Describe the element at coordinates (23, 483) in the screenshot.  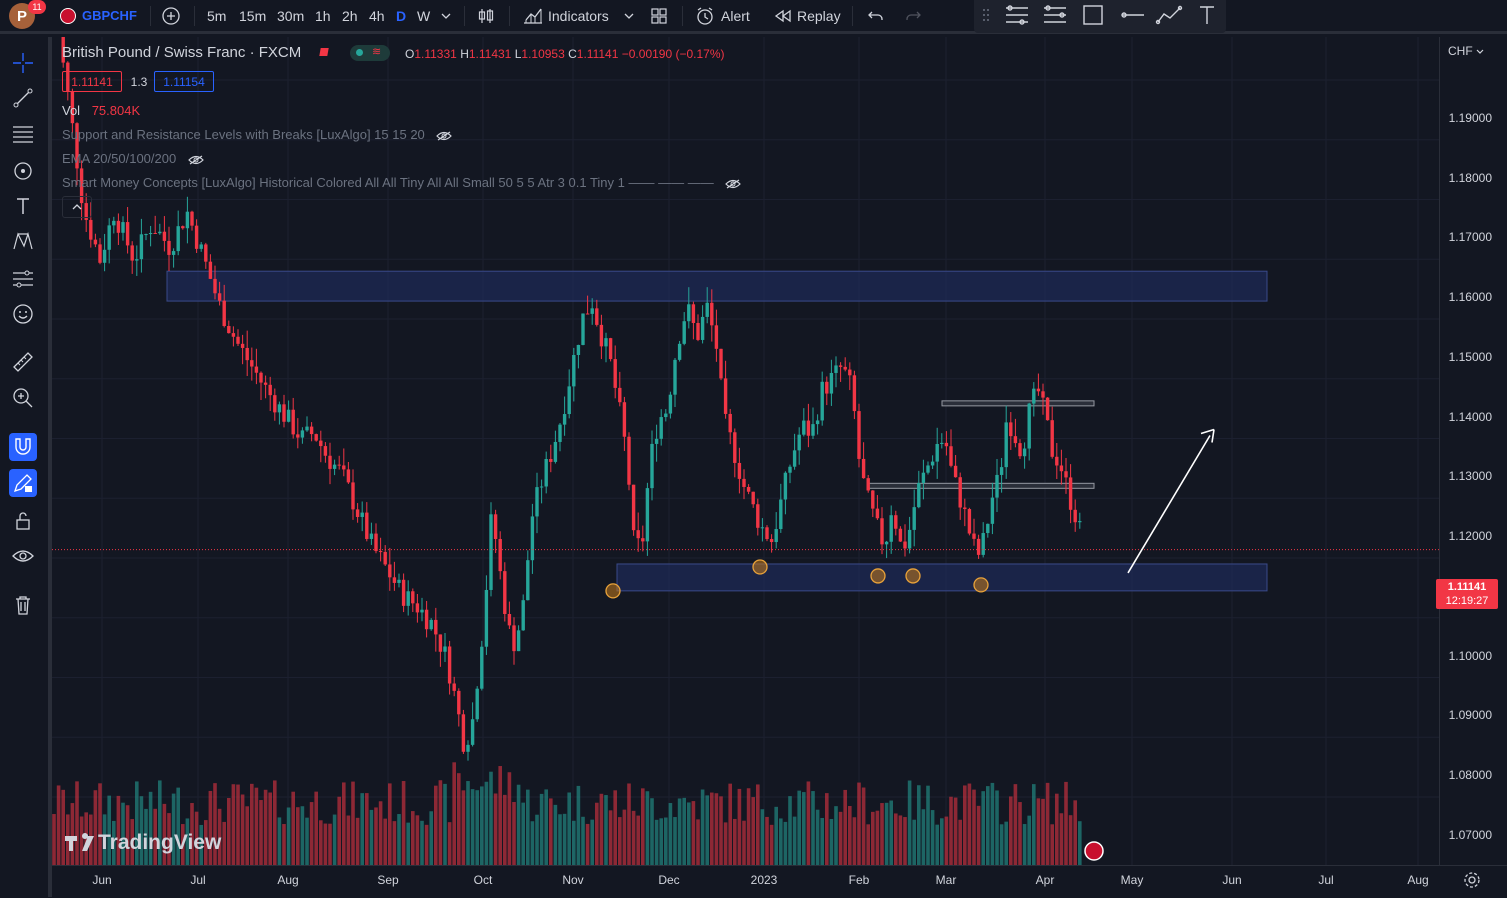
I see `stay-in-drawing-mode-button` at that location.